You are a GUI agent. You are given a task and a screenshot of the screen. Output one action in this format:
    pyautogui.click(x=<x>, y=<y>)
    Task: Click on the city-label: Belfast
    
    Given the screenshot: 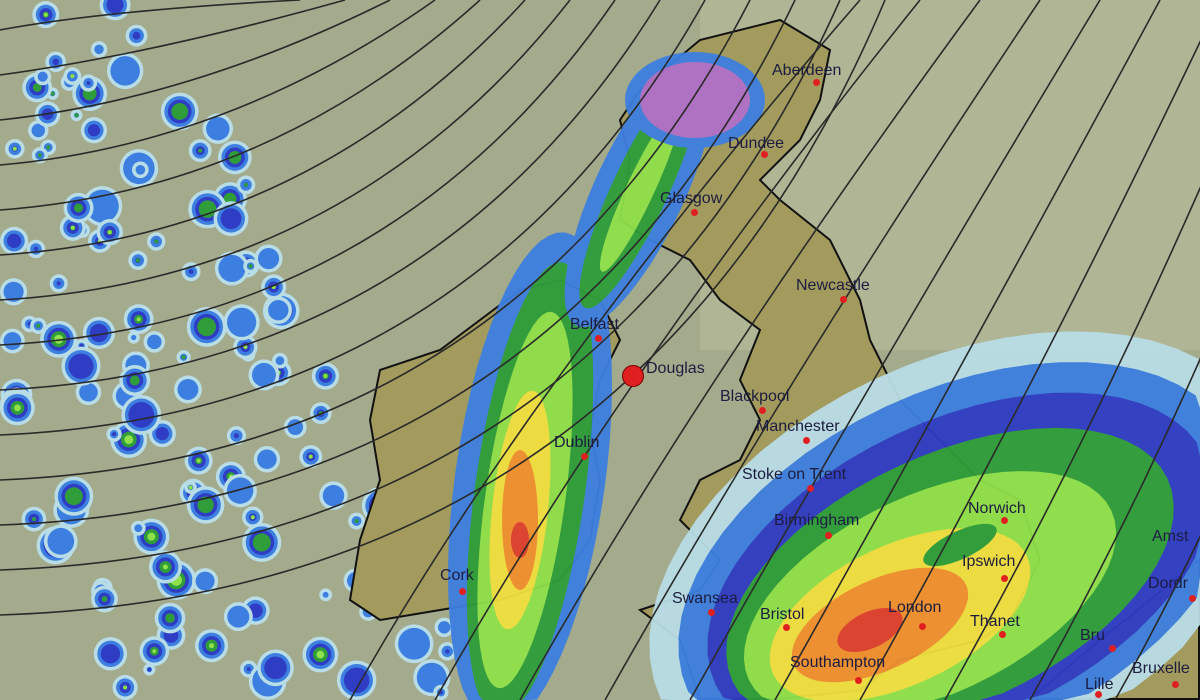 What is the action you would take?
    pyautogui.click(x=594, y=324)
    